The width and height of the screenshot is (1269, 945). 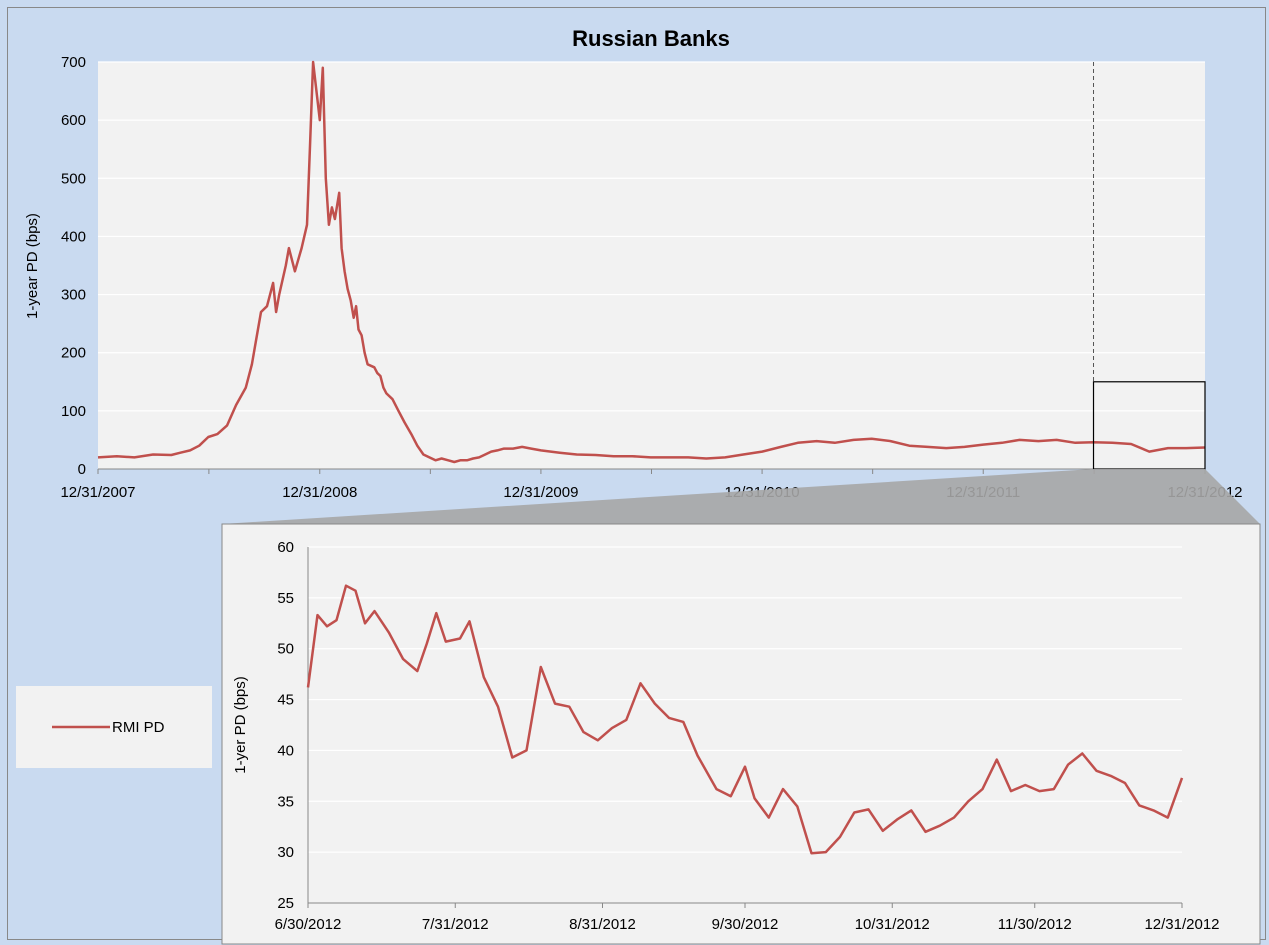 What do you see at coordinates (73, 120) in the screenshot?
I see `y-tick-label: 600` at bounding box center [73, 120].